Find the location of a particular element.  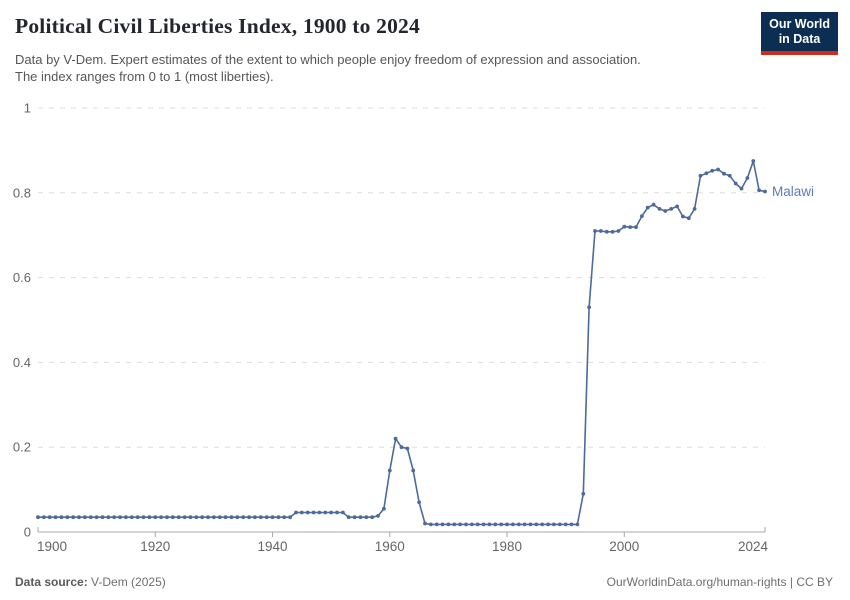

x-axis-tick-label: 1900 is located at coordinates (52, 546).